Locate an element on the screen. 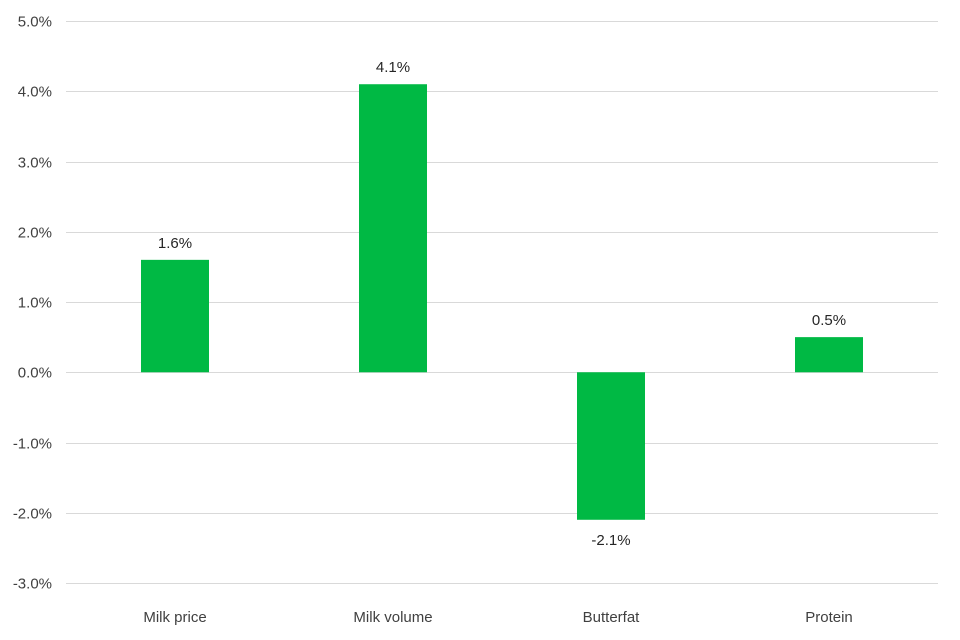  y-tick-label: 4.0% is located at coordinates (35, 92).